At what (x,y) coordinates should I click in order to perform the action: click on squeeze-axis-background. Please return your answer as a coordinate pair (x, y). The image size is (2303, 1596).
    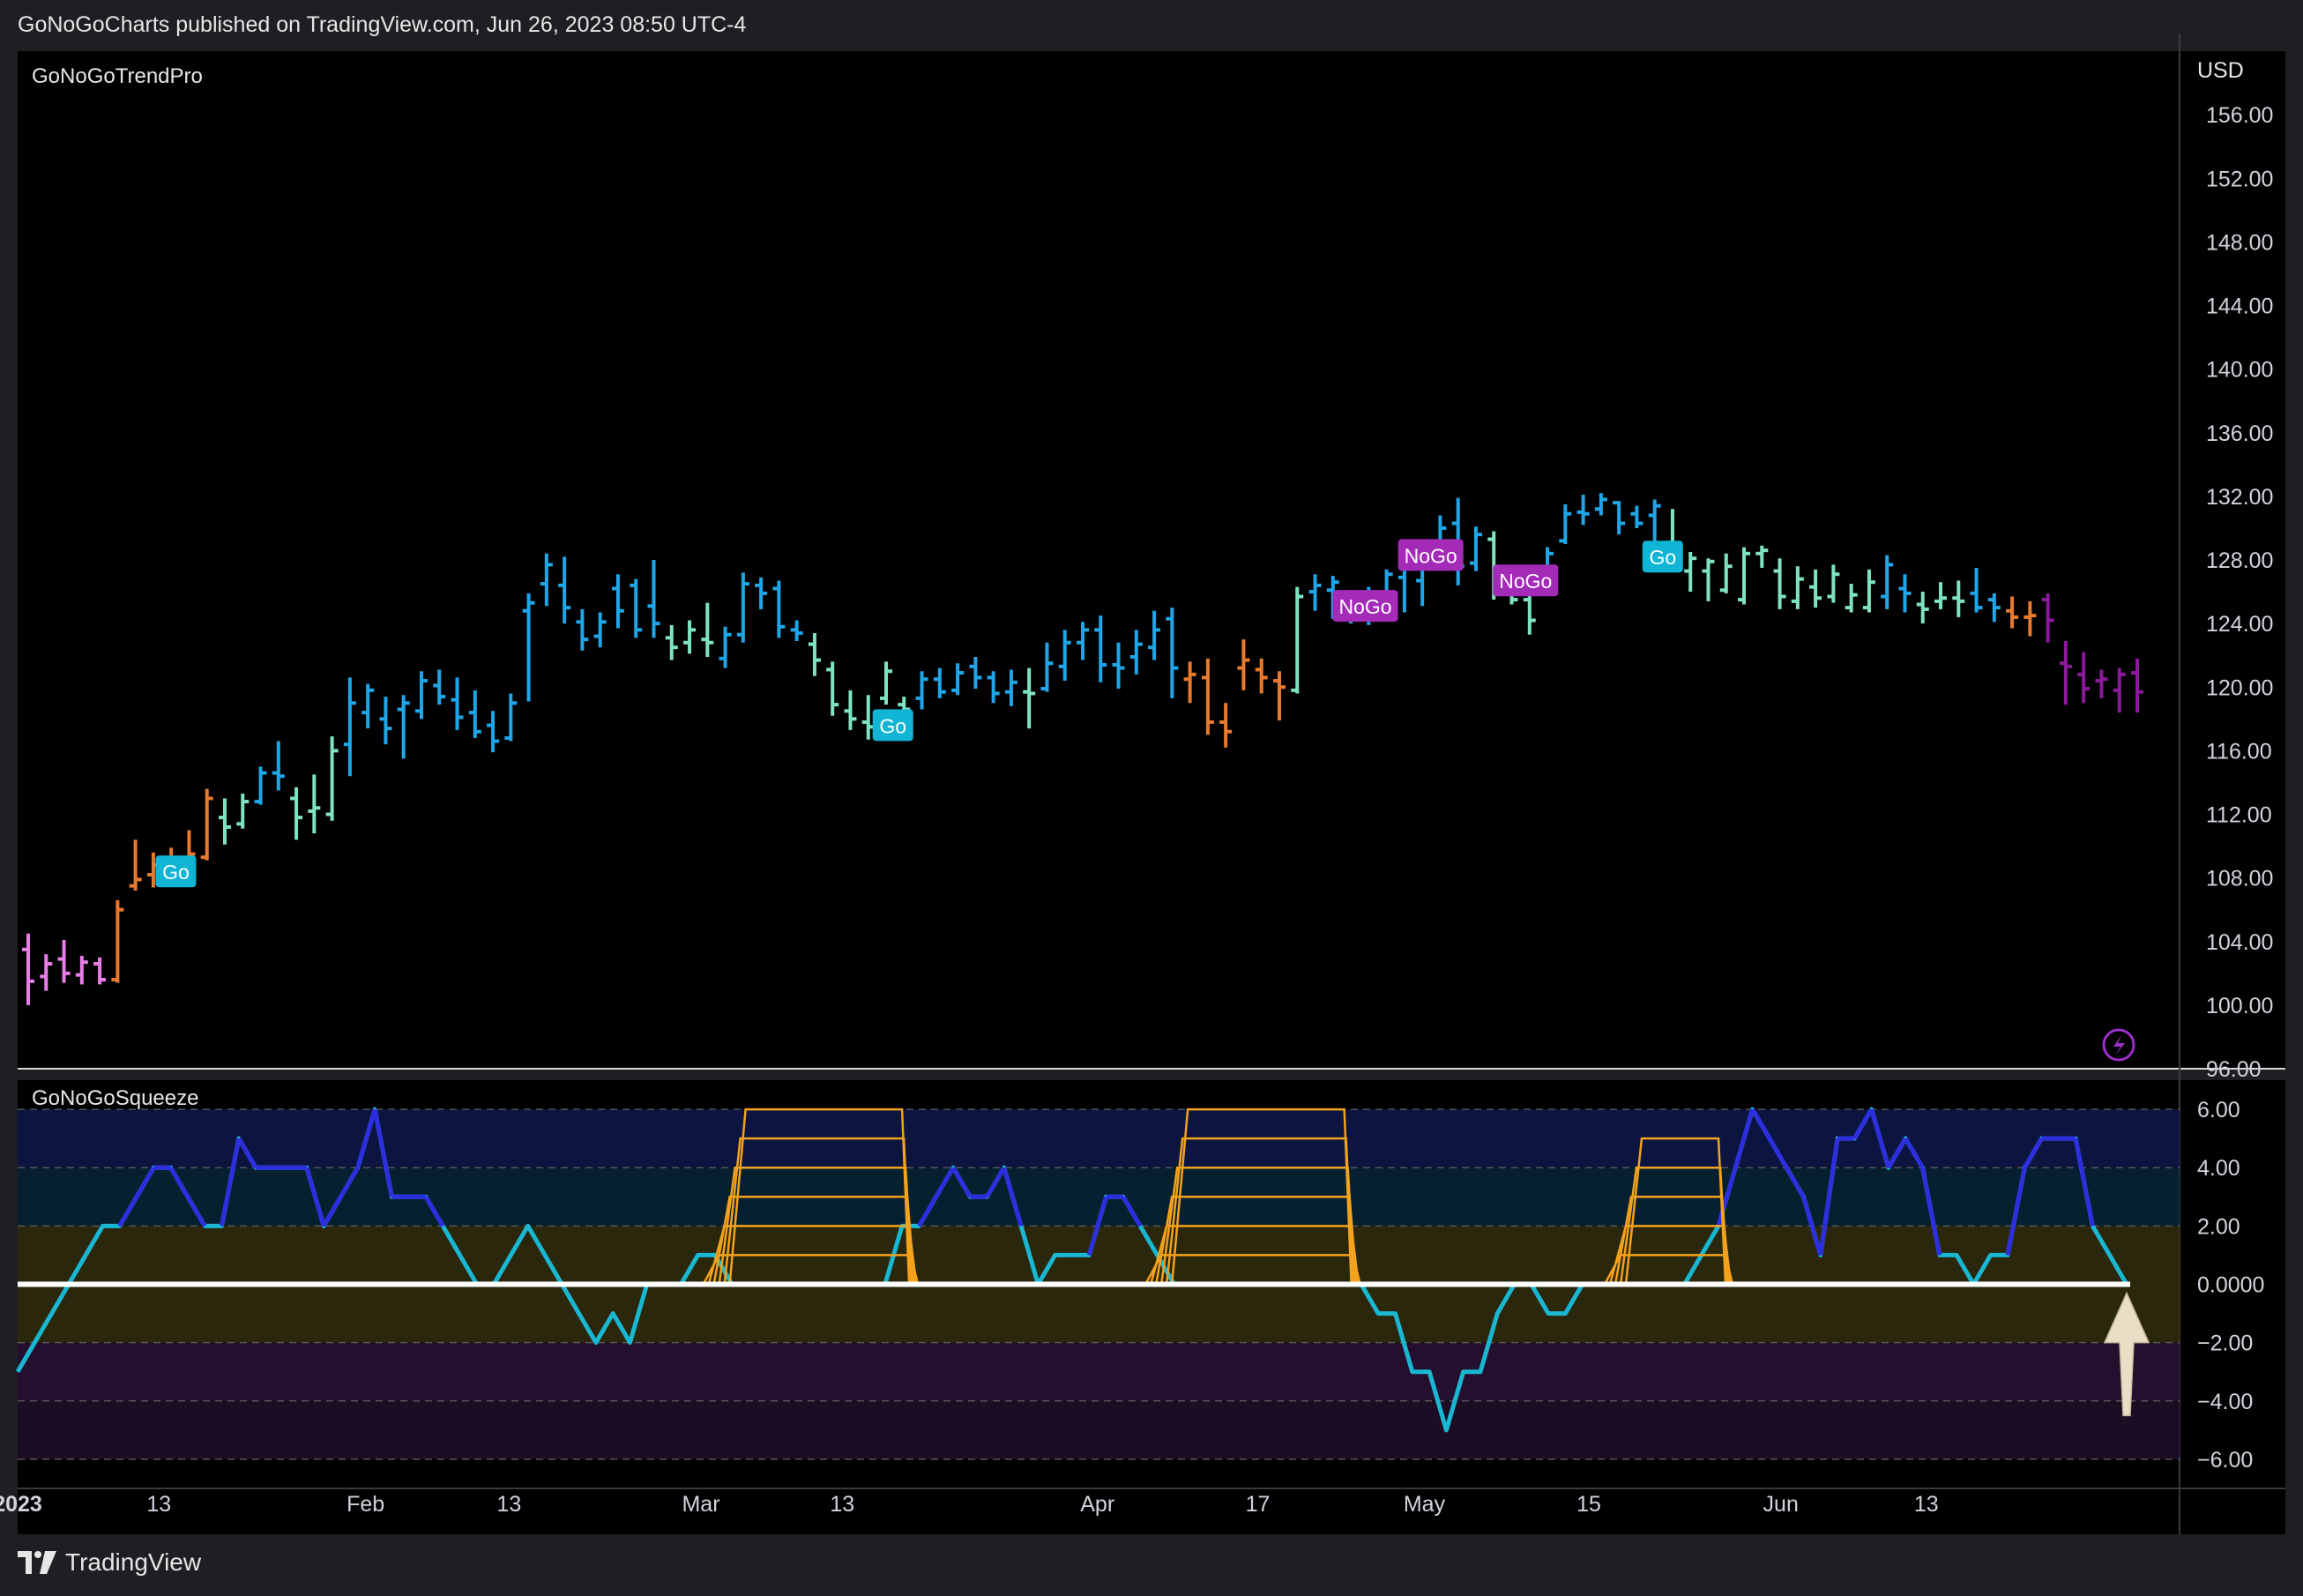
    Looking at the image, I should click on (2232, 1284).